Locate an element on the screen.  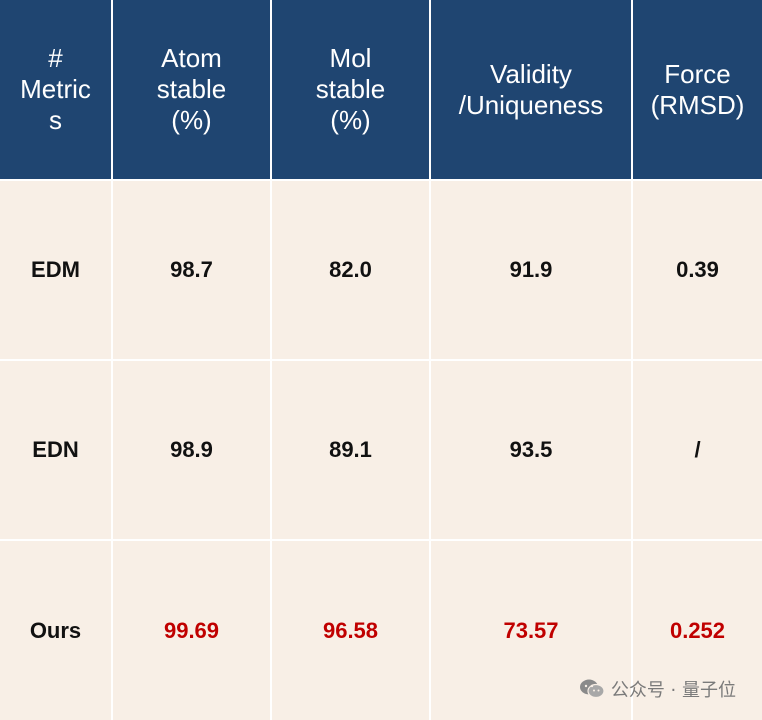
cell-value-highlight: 99.69 is located at coordinates (192, 629).